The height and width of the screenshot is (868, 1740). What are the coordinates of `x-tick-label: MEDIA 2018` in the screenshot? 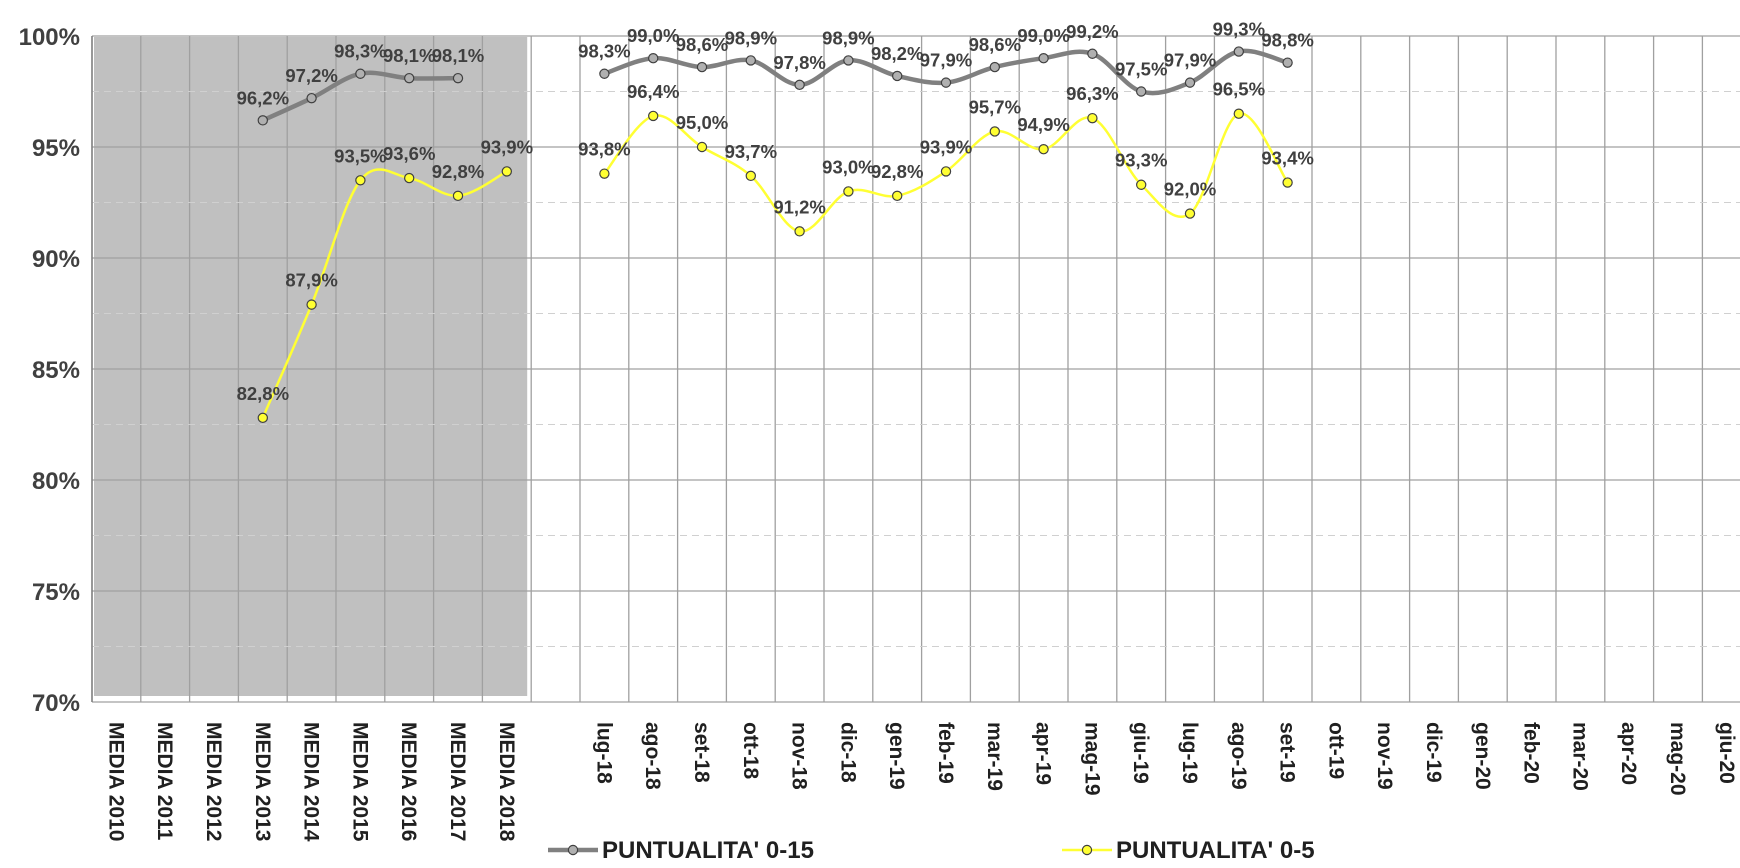 It's located at (506, 782).